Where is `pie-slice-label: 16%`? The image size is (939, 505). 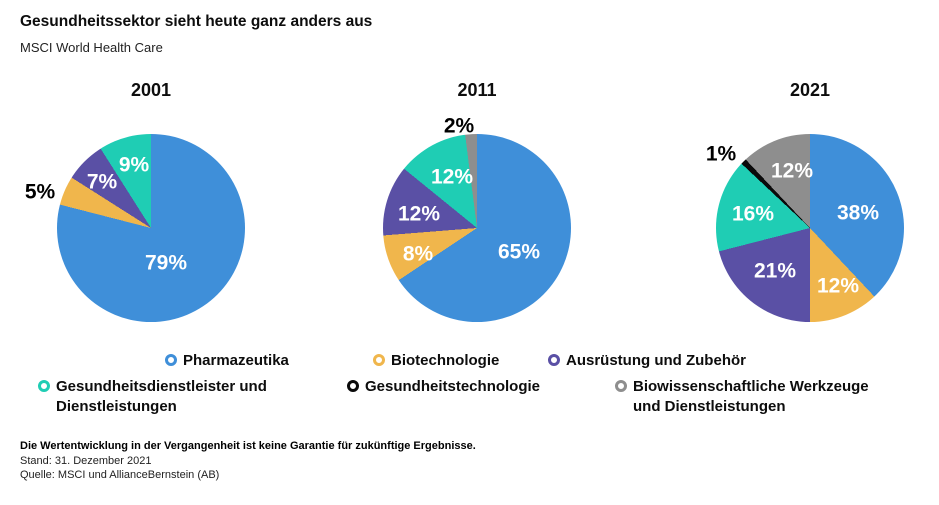
pie-slice-label: 16% is located at coordinates (753, 214).